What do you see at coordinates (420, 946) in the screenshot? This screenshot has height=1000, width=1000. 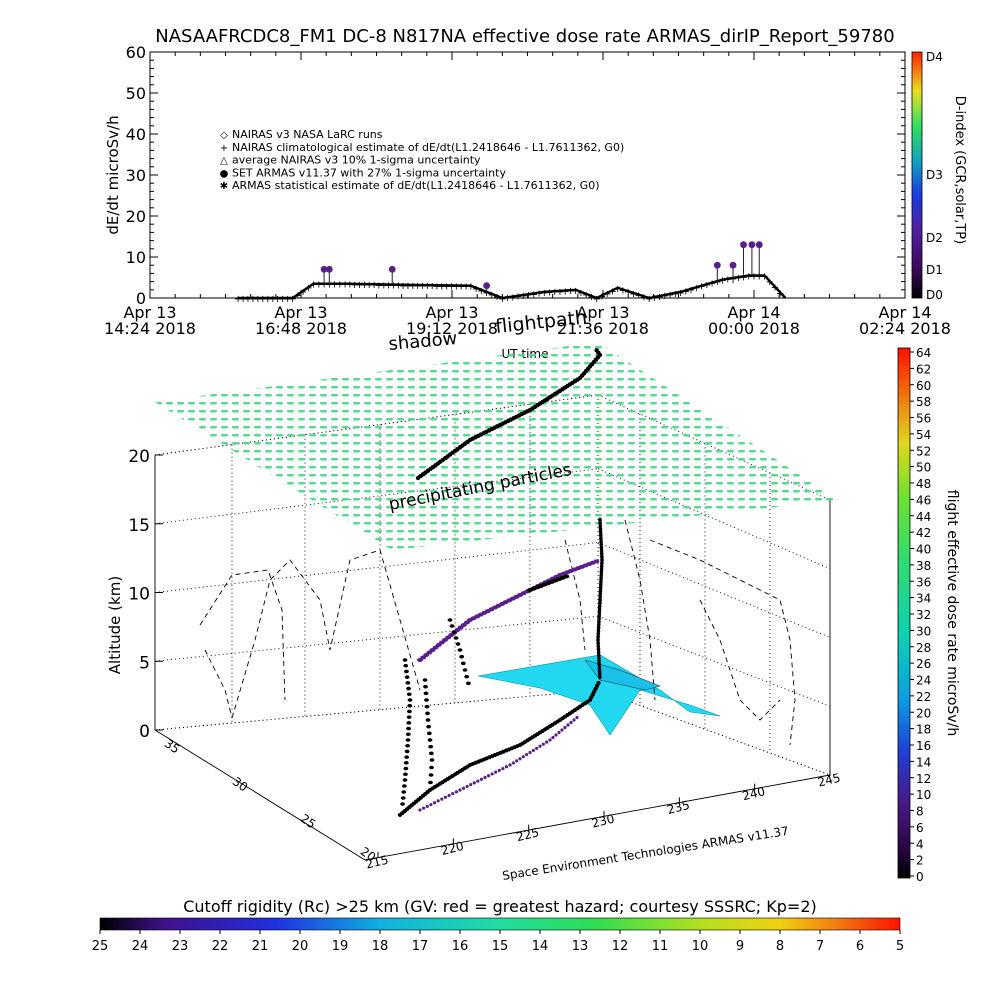 I see `cutoff-colorbar-tick-label: 17` at bounding box center [420, 946].